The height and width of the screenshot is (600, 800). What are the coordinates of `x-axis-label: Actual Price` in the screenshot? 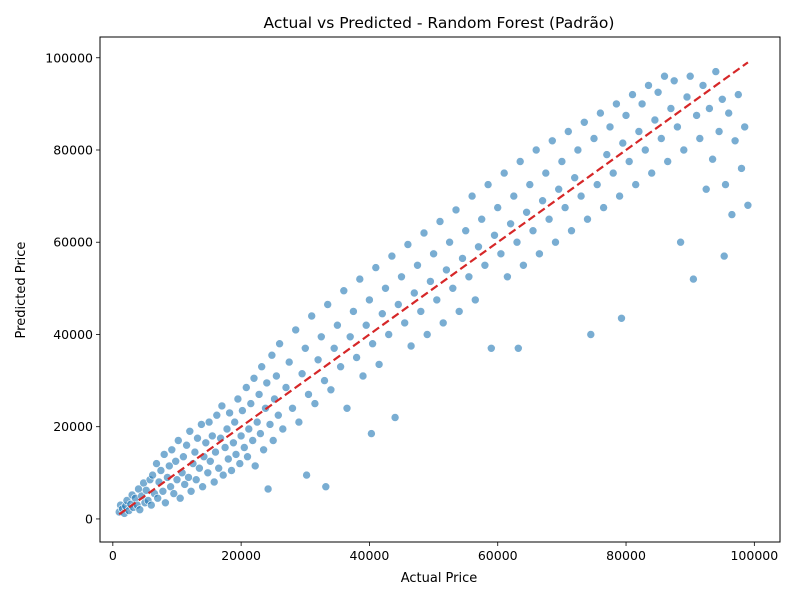 It's located at (439, 578).